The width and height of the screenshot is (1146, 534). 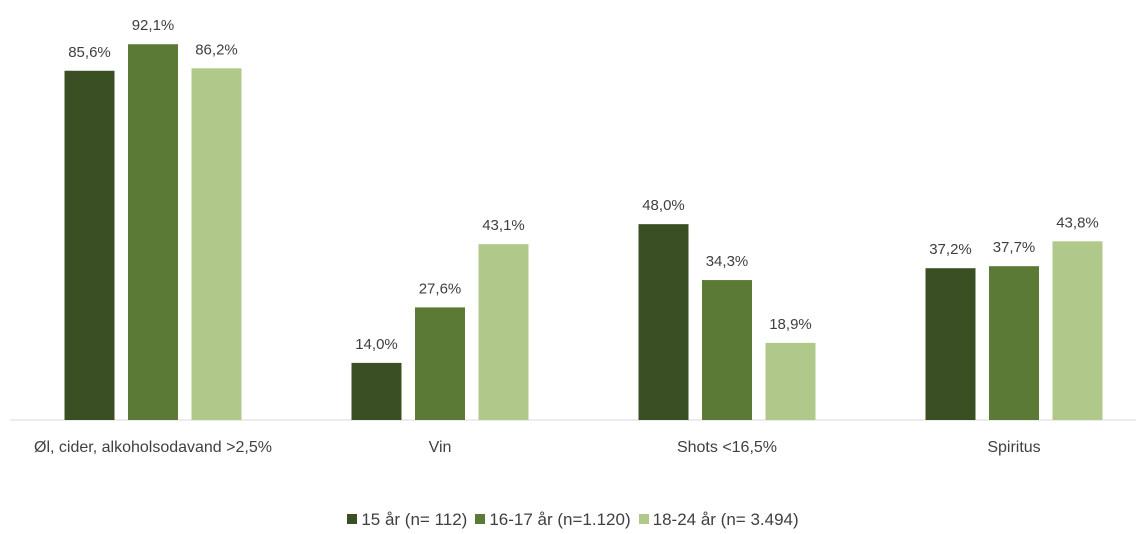 What do you see at coordinates (216, 49) in the screenshot?
I see `data-label: 86,2%` at bounding box center [216, 49].